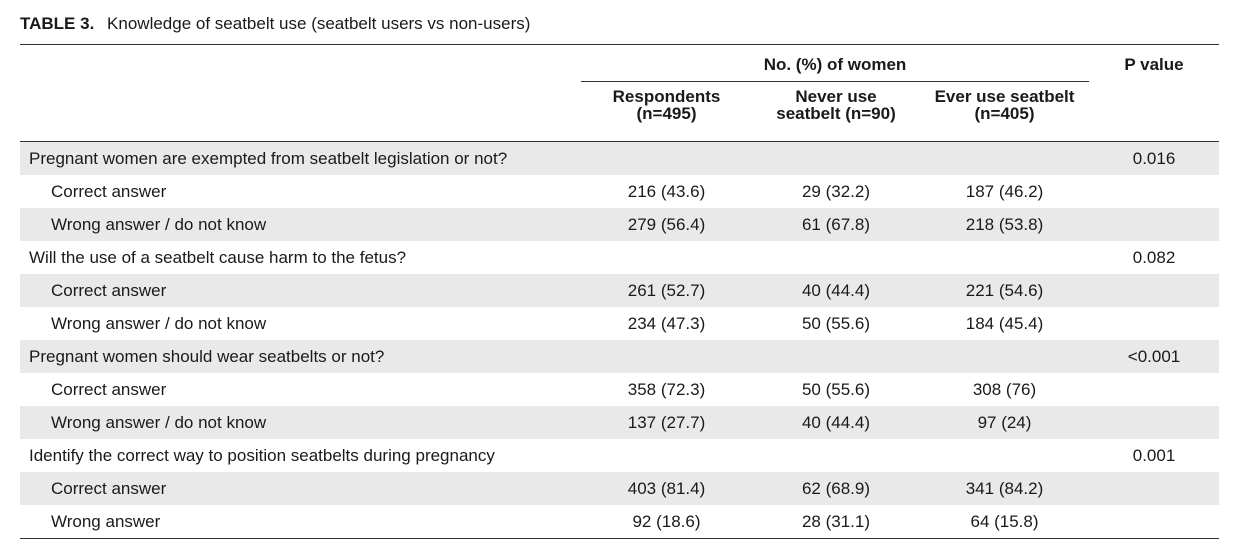 The image size is (1247, 551). What do you see at coordinates (1004, 521) in the screenshot?
I see `cell-ever-use: 64 (15.8)` at bounding box center [1004, 521].